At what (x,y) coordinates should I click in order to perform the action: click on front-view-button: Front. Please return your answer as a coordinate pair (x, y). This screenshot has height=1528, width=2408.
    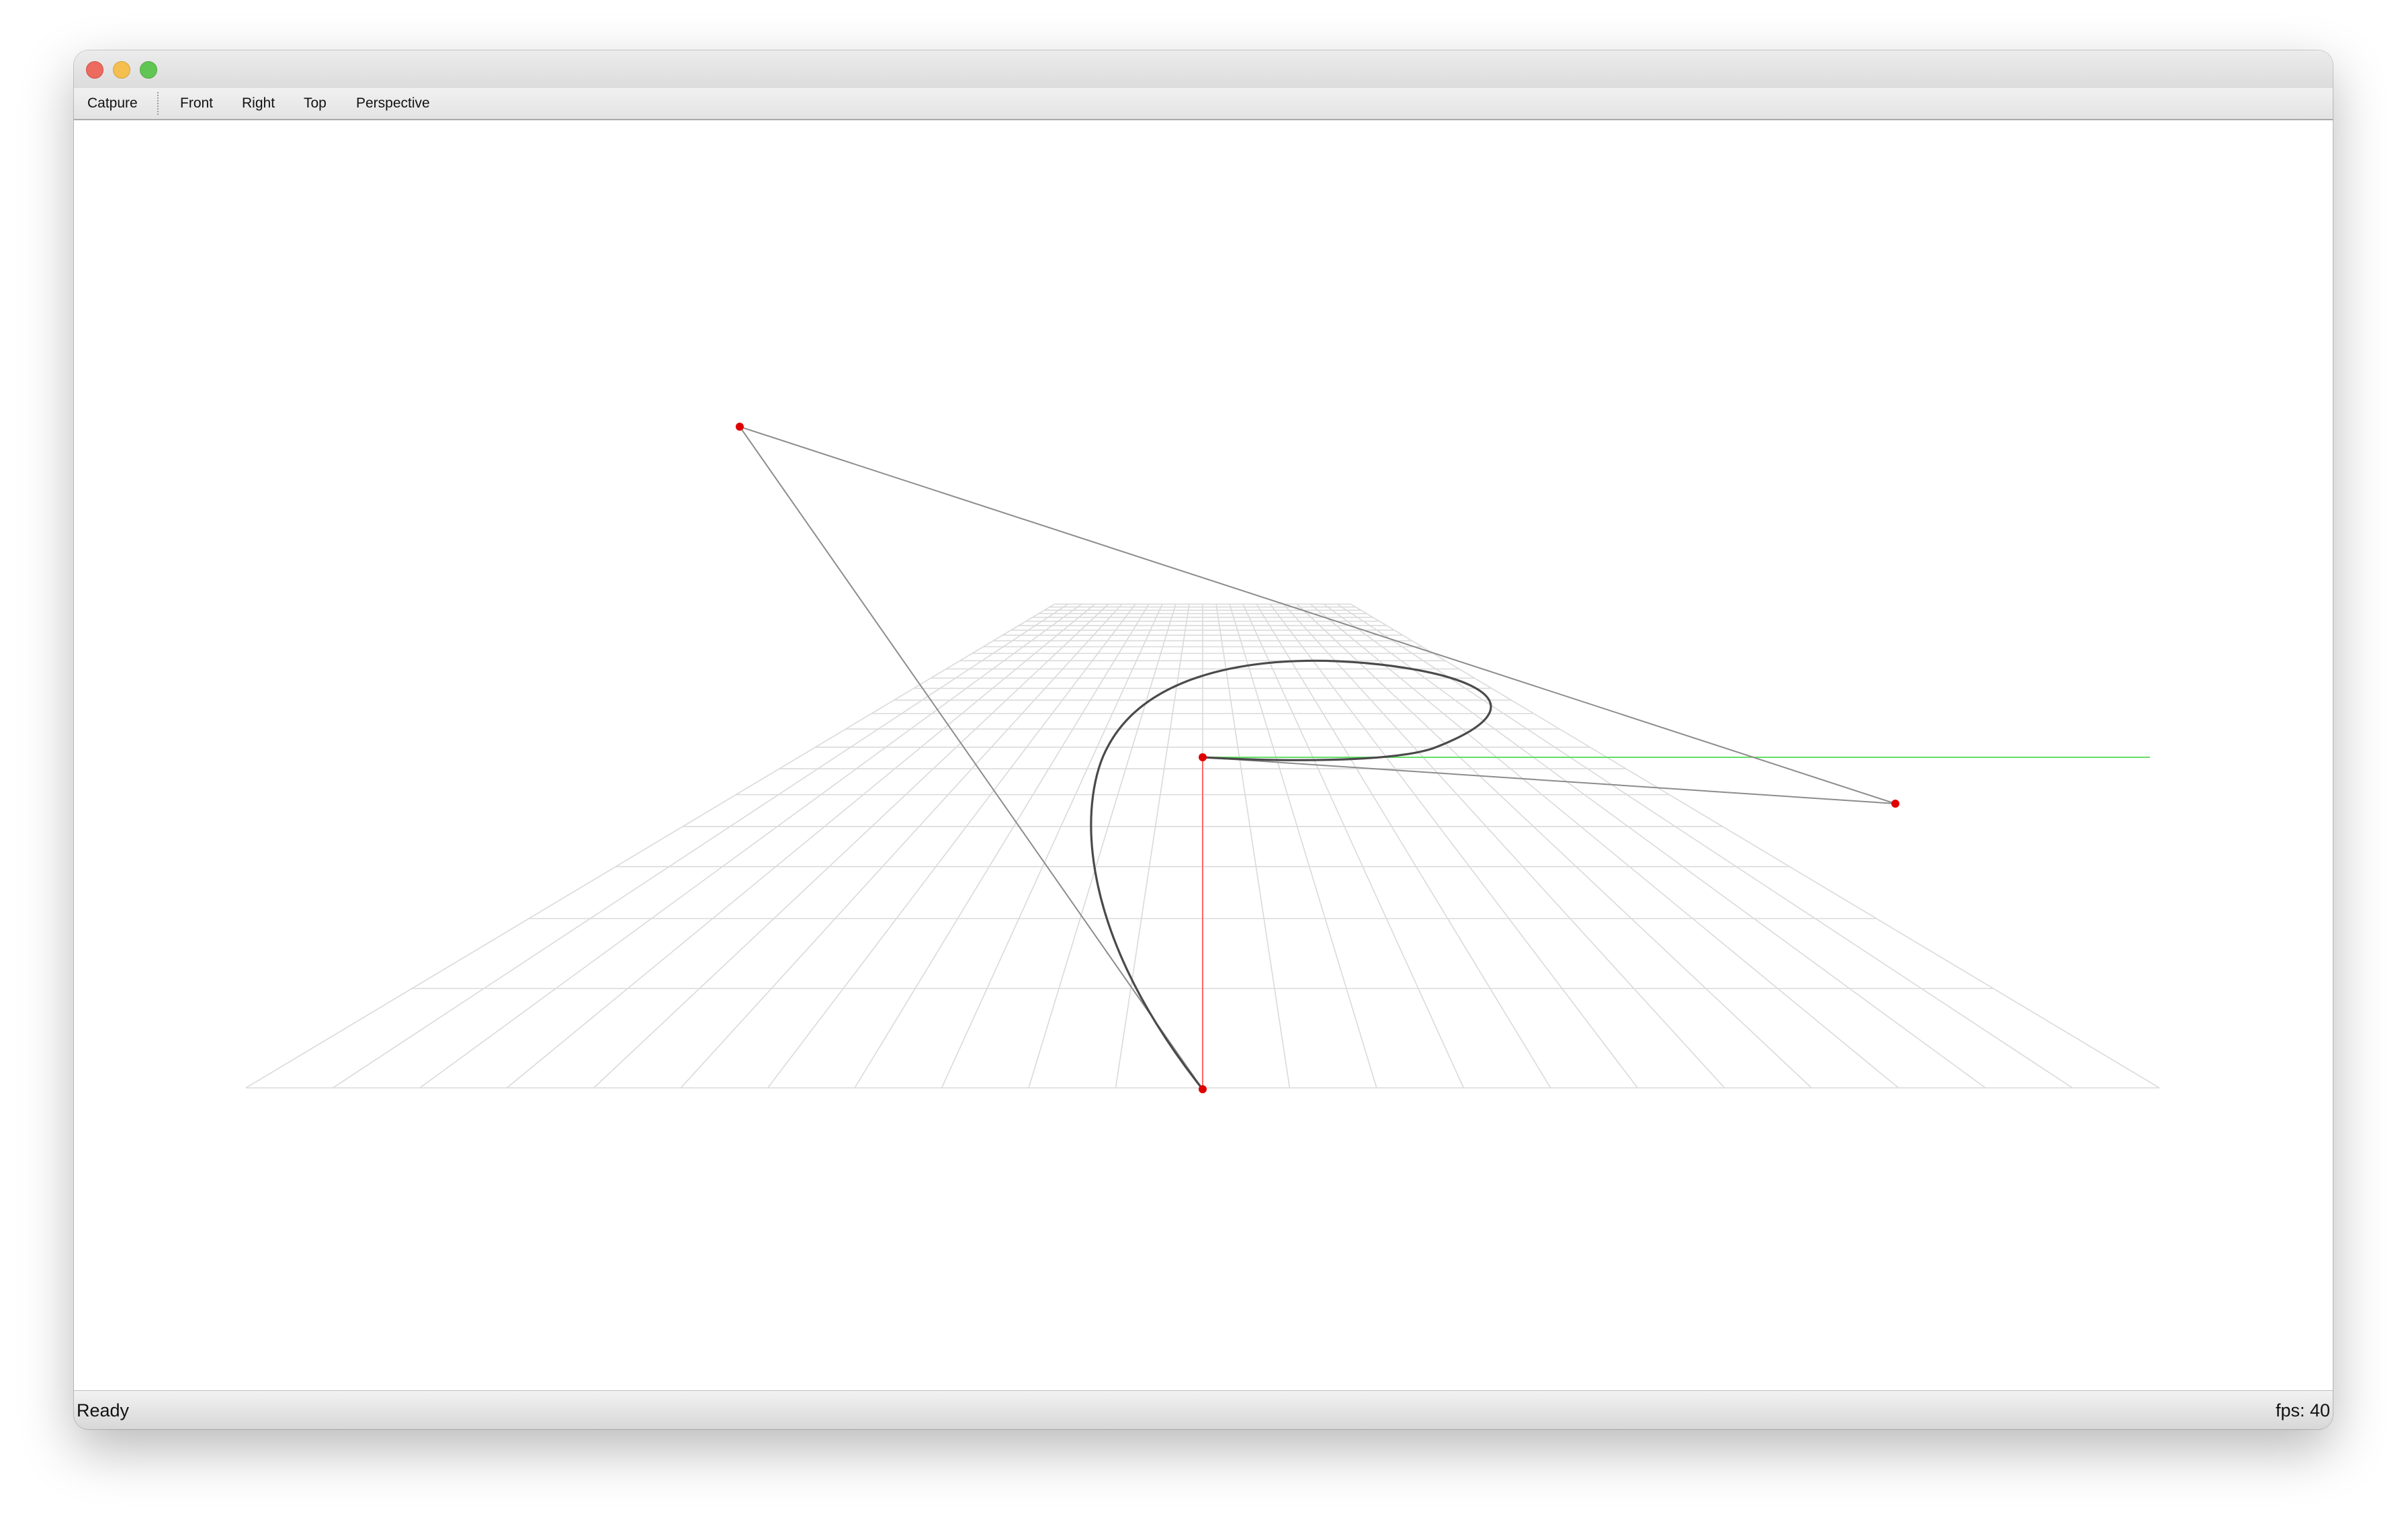
    Looking at the image, I should click on (197, 103).